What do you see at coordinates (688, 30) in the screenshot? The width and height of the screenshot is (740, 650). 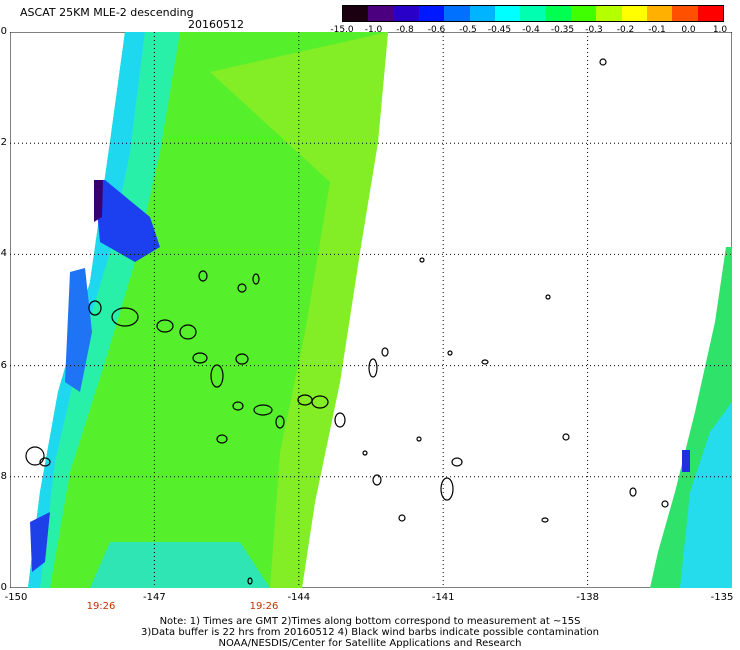 I see `color-scale-label: 0.0` at bounding box center [688, 30].